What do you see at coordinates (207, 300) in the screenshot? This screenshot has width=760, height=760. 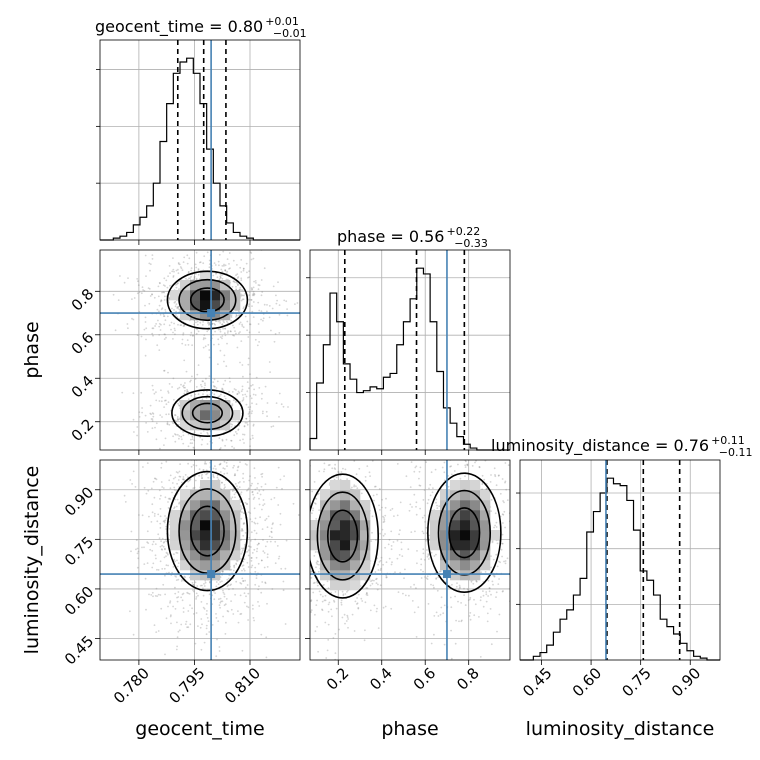 I see `contour-level` at bounding box center [207, 300].